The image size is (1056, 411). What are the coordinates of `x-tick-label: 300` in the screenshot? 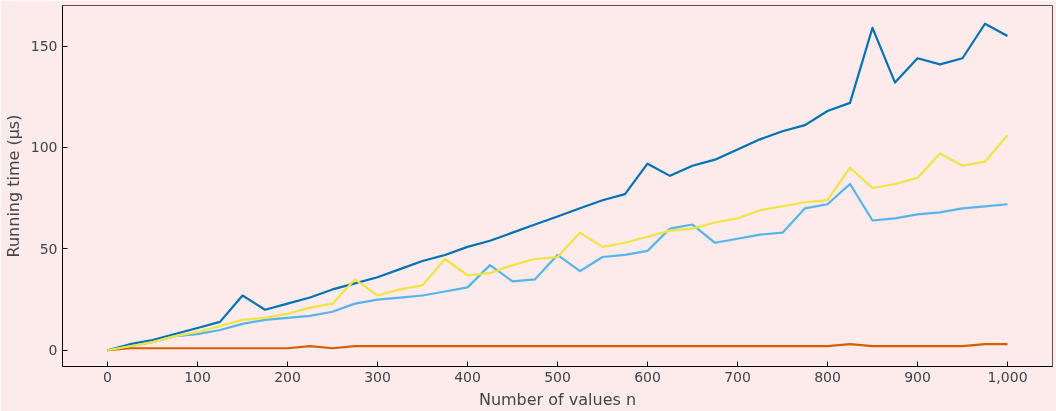 It's located at (377, 376).